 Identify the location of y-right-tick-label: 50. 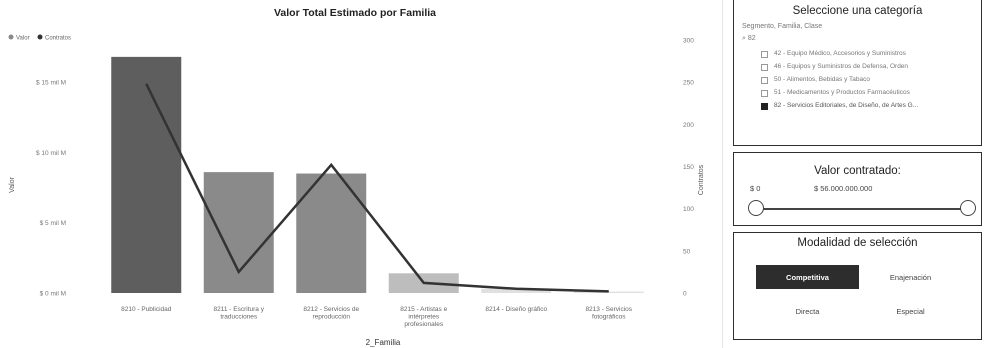
(687, 251).